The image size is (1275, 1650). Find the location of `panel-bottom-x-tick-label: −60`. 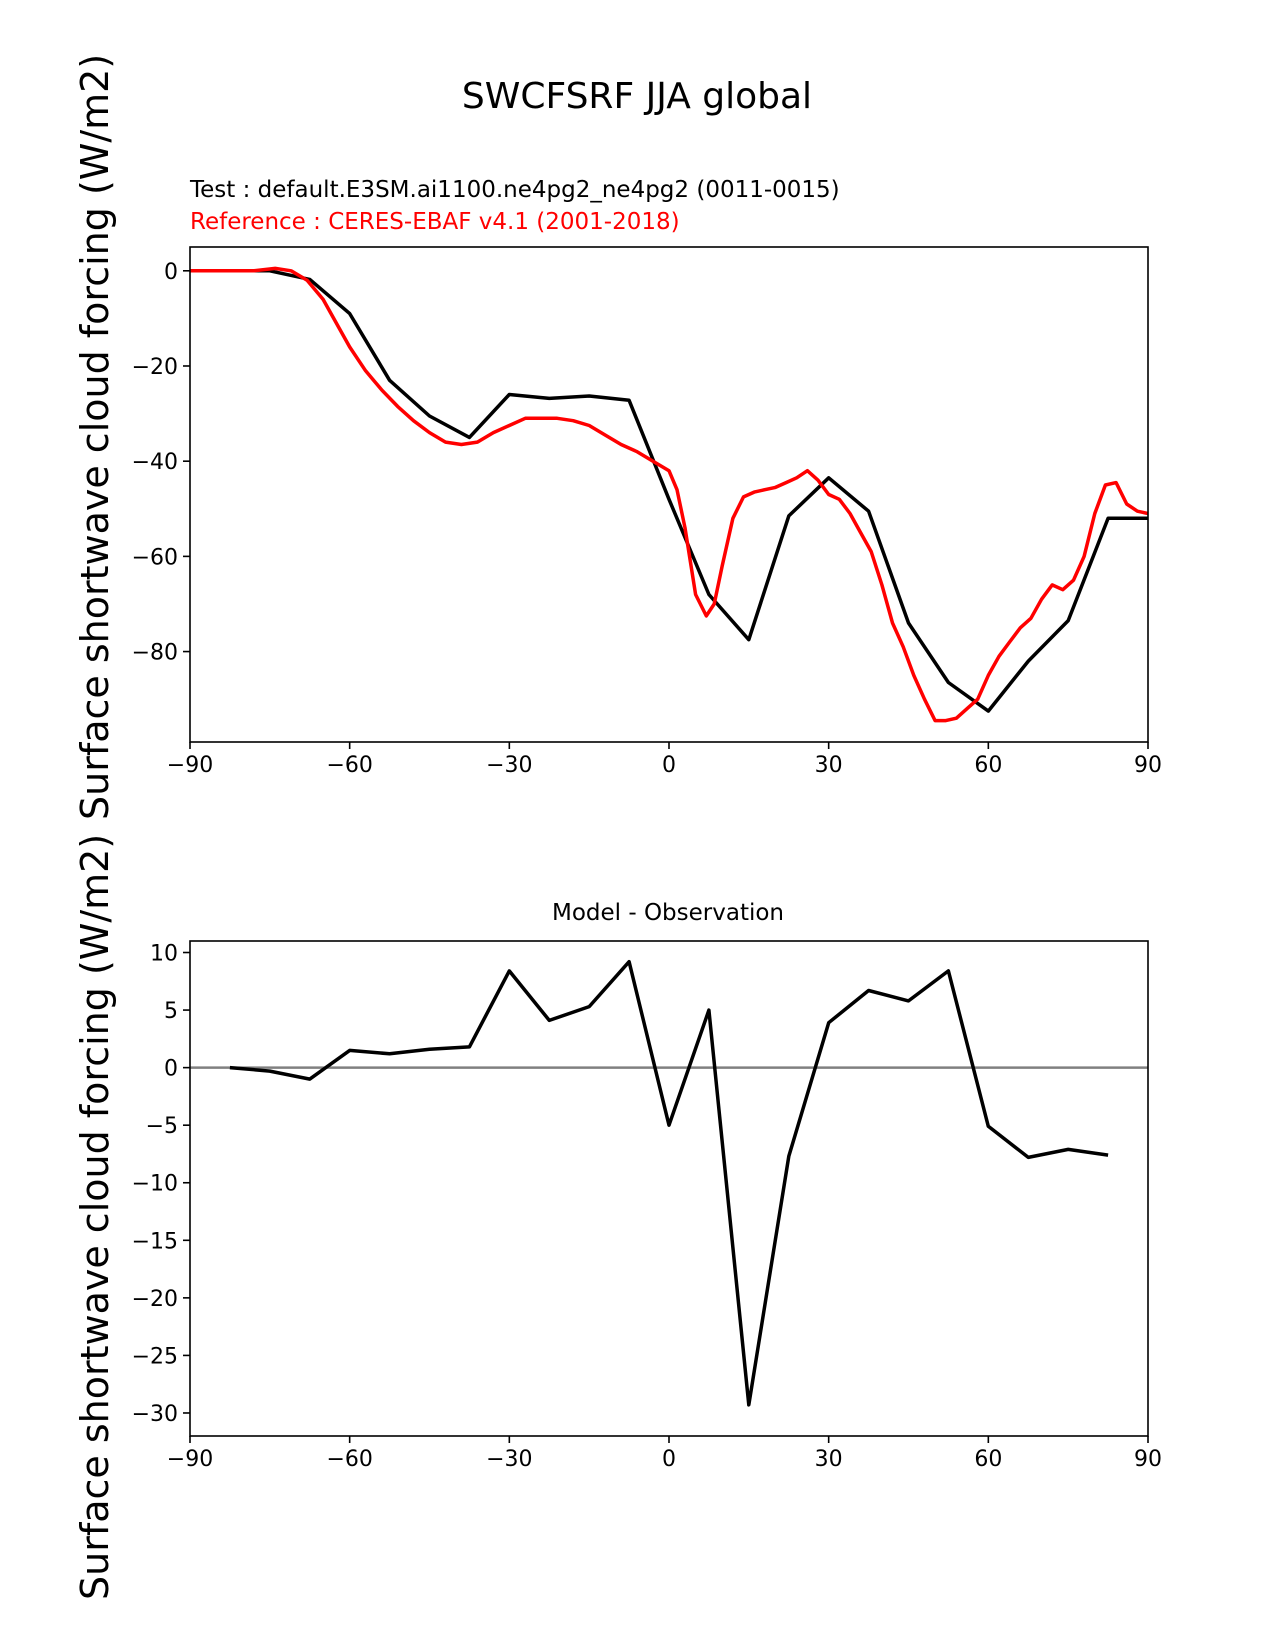

panel-bottom-x-tick-label: −60 is located at coordinates (349, 1459).